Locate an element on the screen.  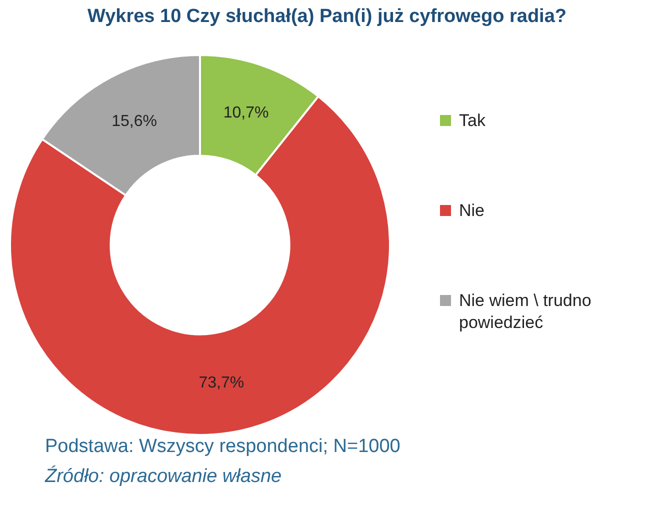
legend-label: Nie wiem \ trudno powiedzieć is located at coordinates (525, 312).